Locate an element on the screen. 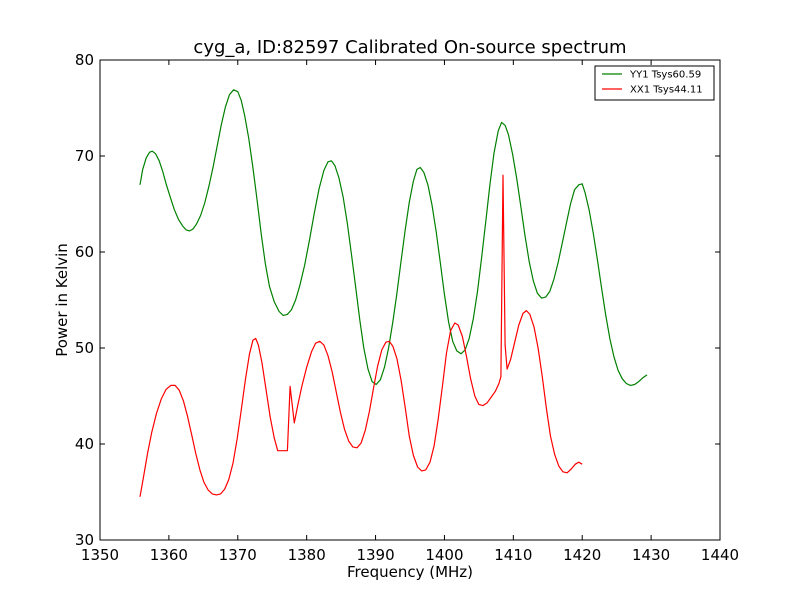  x-tick-label: 1390 is located at coordinates (375, 555).